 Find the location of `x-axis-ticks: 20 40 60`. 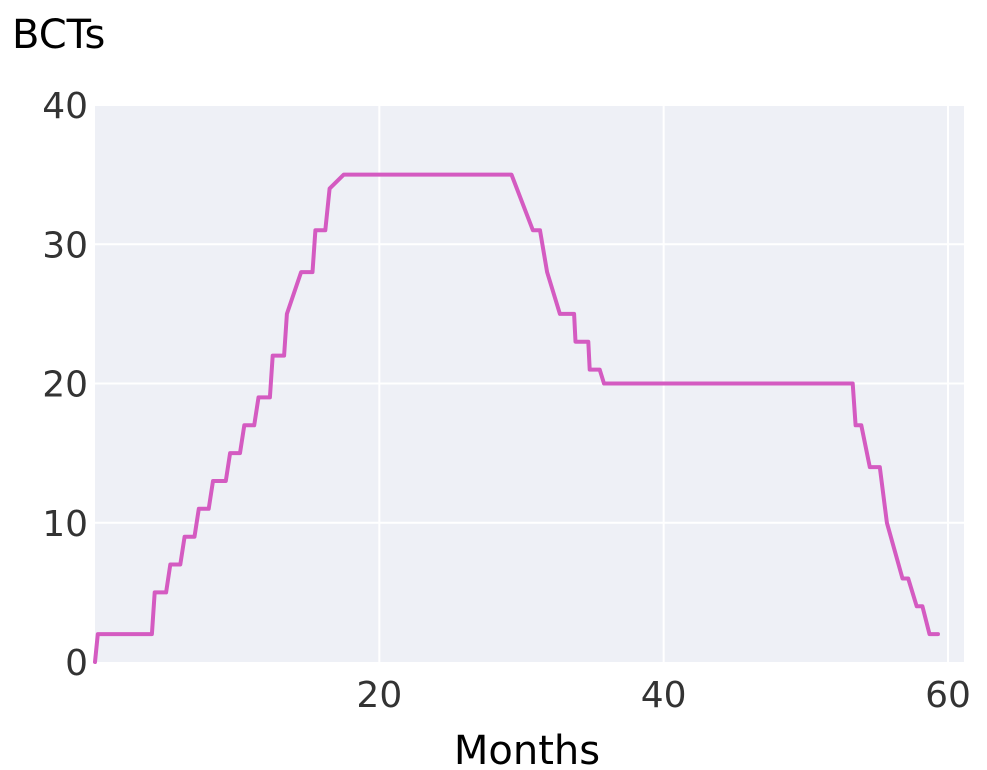

x-axis-ticks: 20 40 60 is located at coordinates (663, 695).